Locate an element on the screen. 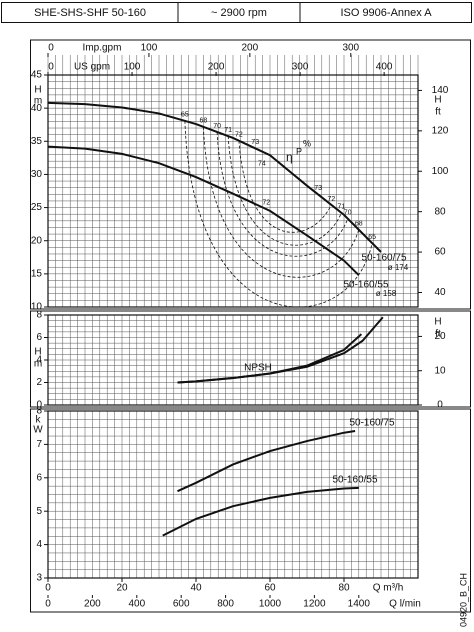  y-axis-label: k is located at coordinates (39, 420).